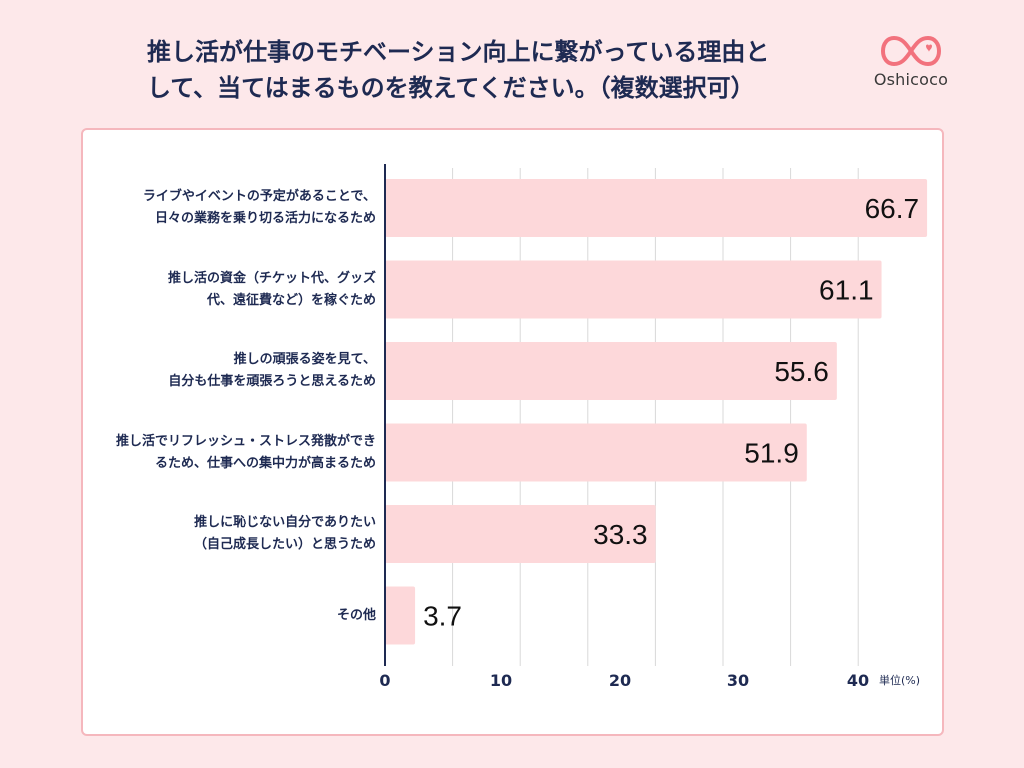 This screenshot has height=768, width=1024. What do you see at coordinates (900, 680) in the screenshot?
I see `unit-label: 単位(%)` at bounding box center [900, 680].